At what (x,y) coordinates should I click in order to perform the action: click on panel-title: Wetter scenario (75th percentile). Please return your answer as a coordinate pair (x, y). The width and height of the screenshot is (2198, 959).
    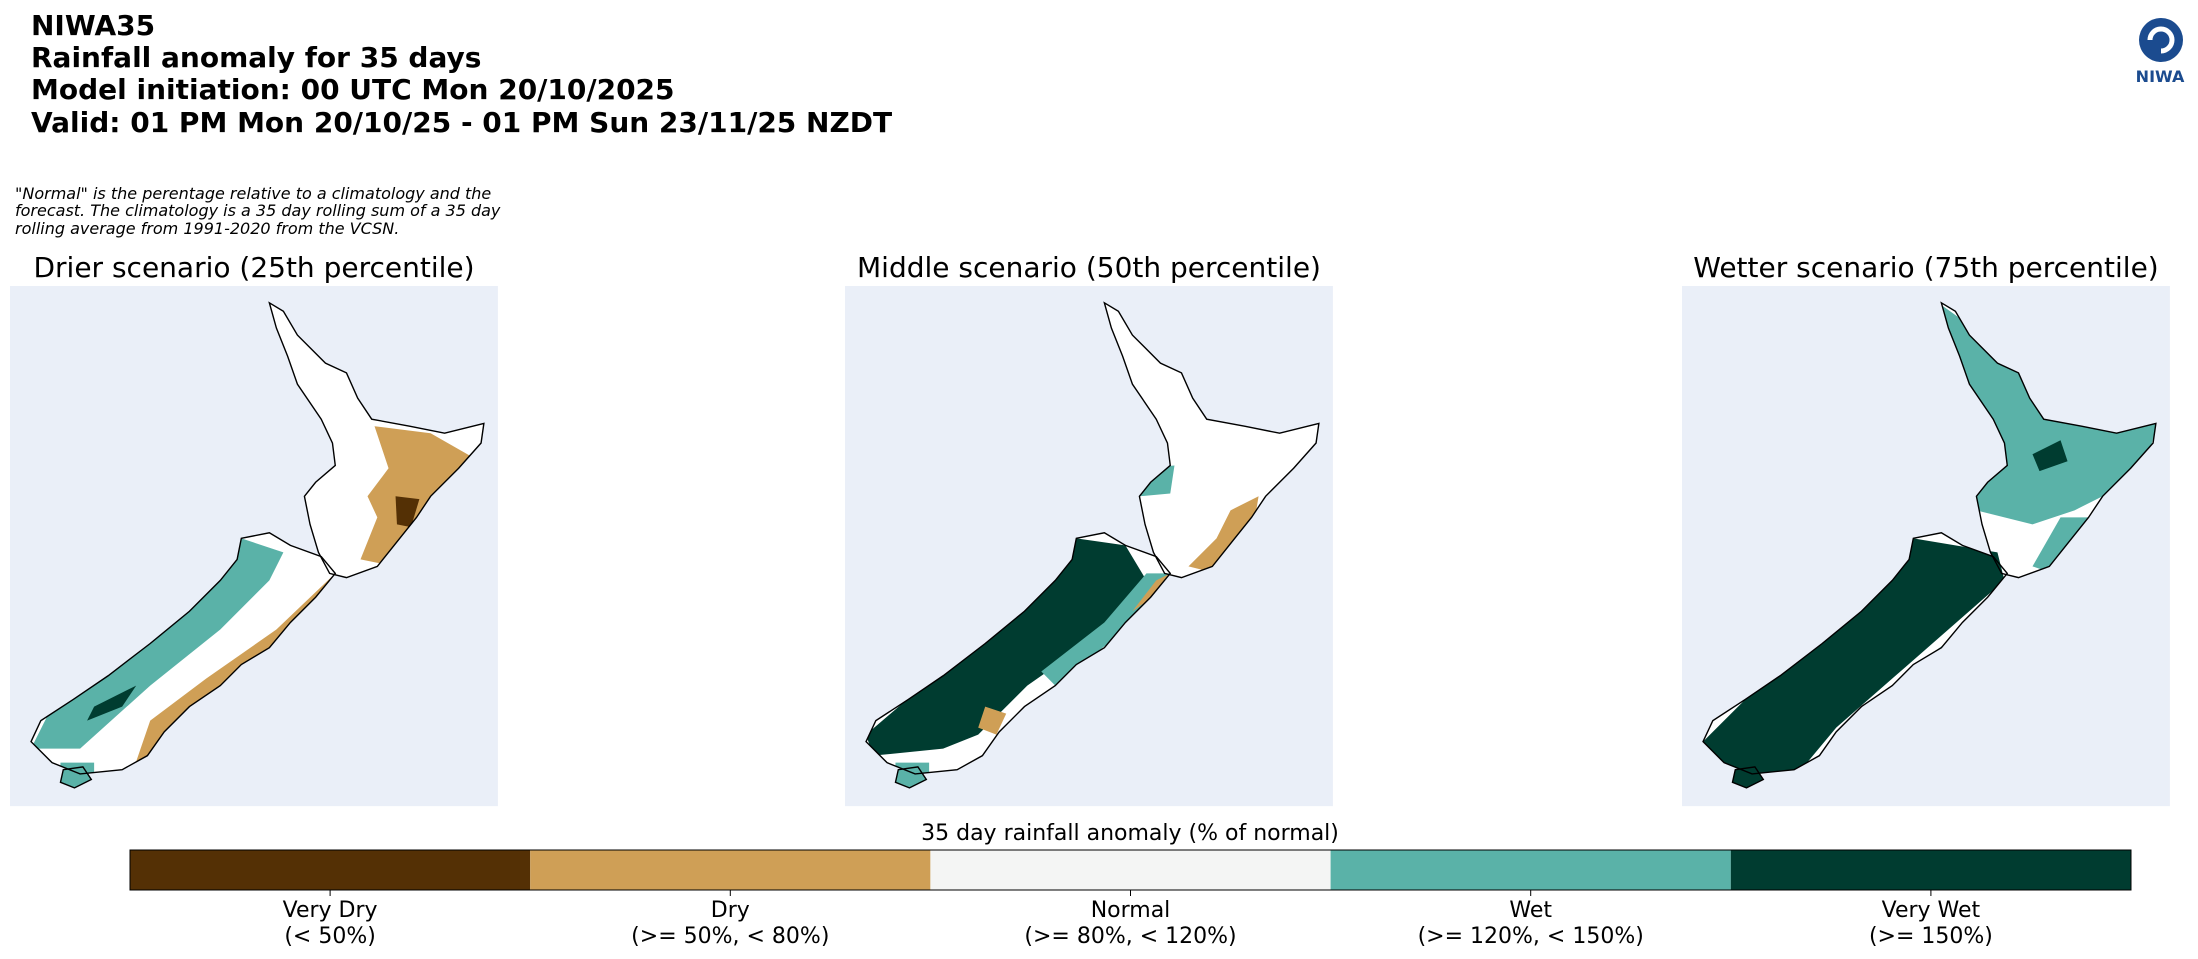
    Looking at the image, I should click on (1925, 267).